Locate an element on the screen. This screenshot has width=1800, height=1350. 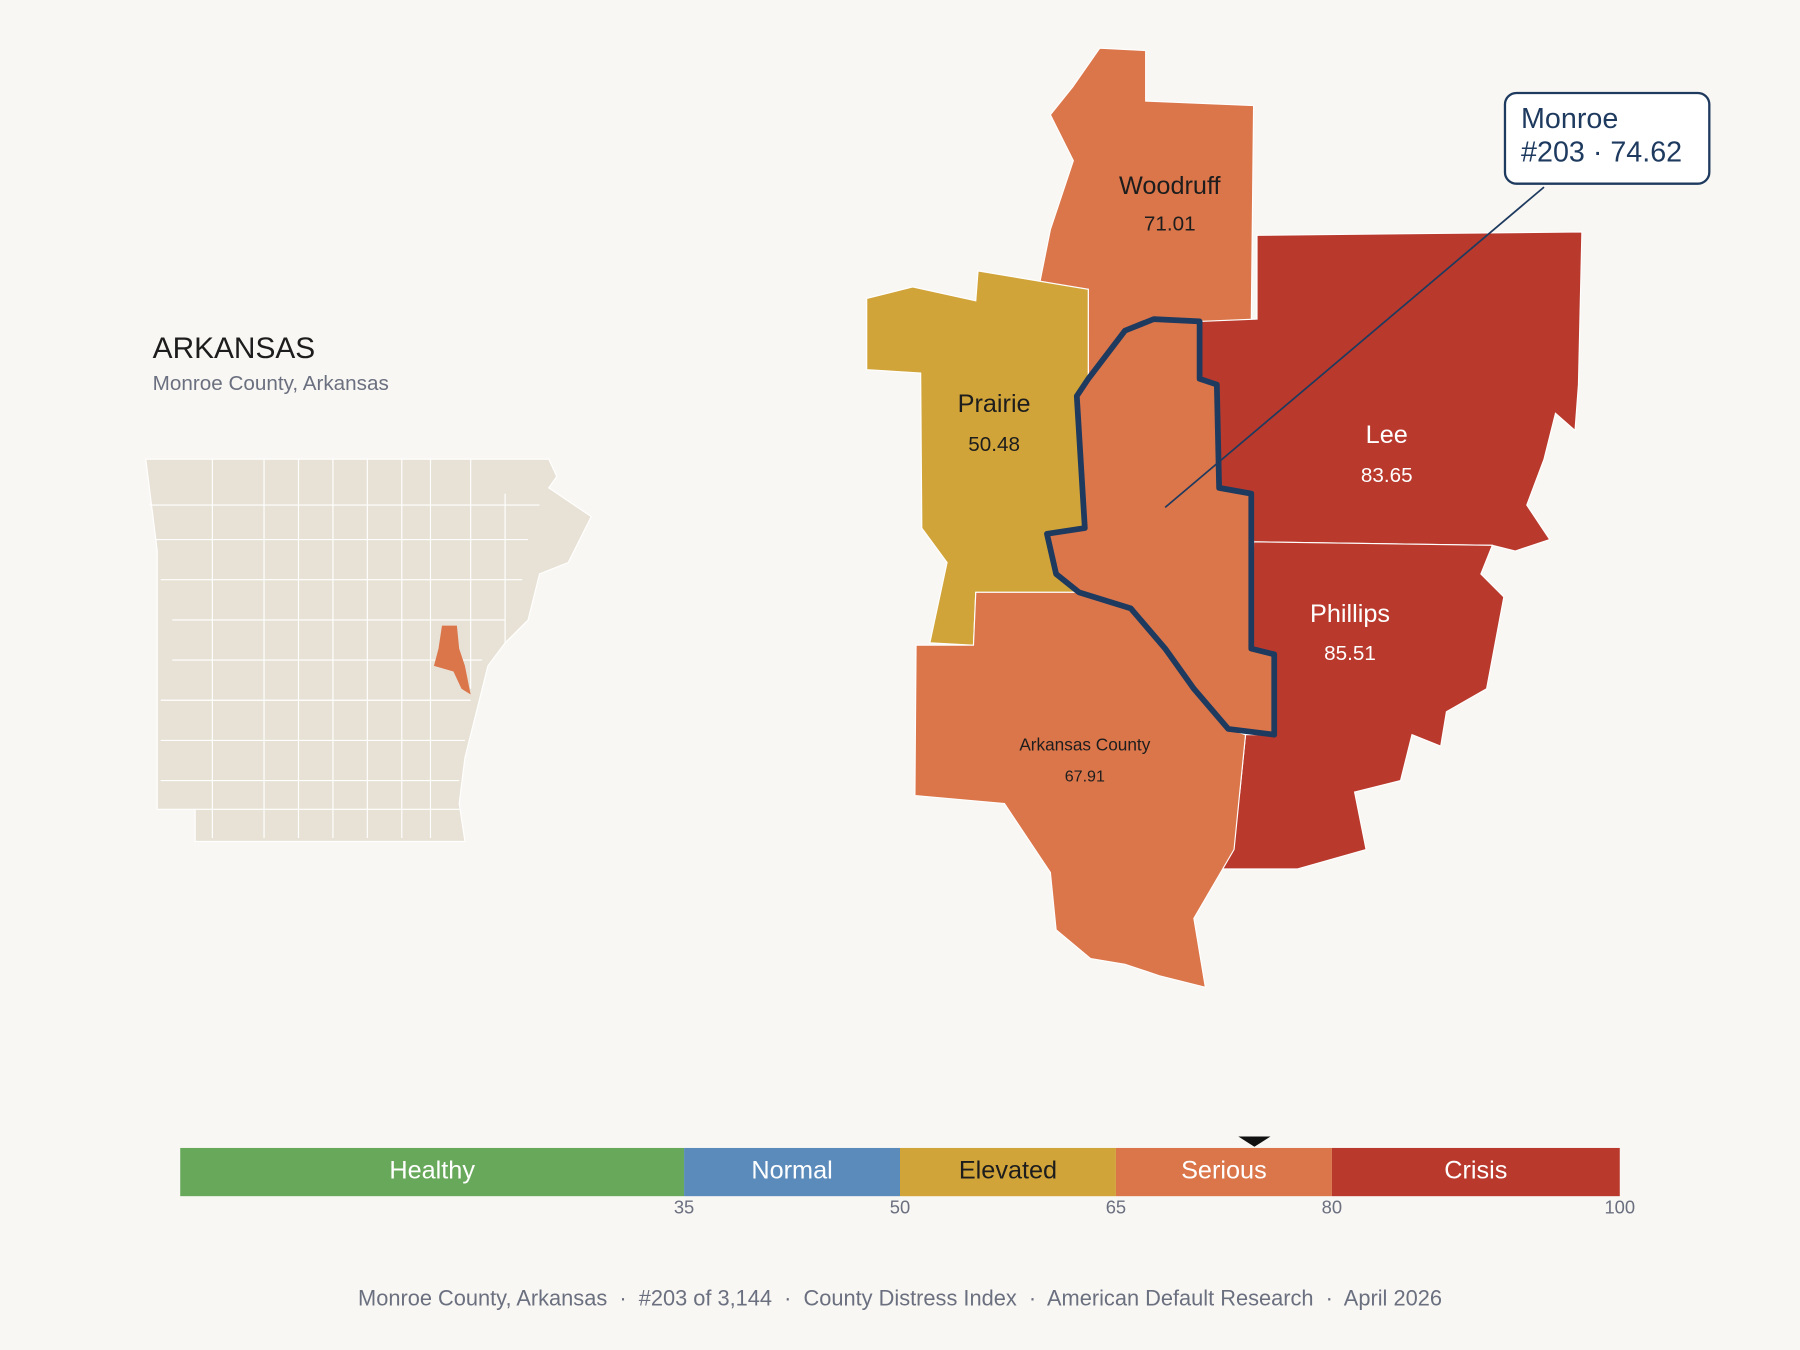
scale-marker is located at coordinates (1254, 1141).